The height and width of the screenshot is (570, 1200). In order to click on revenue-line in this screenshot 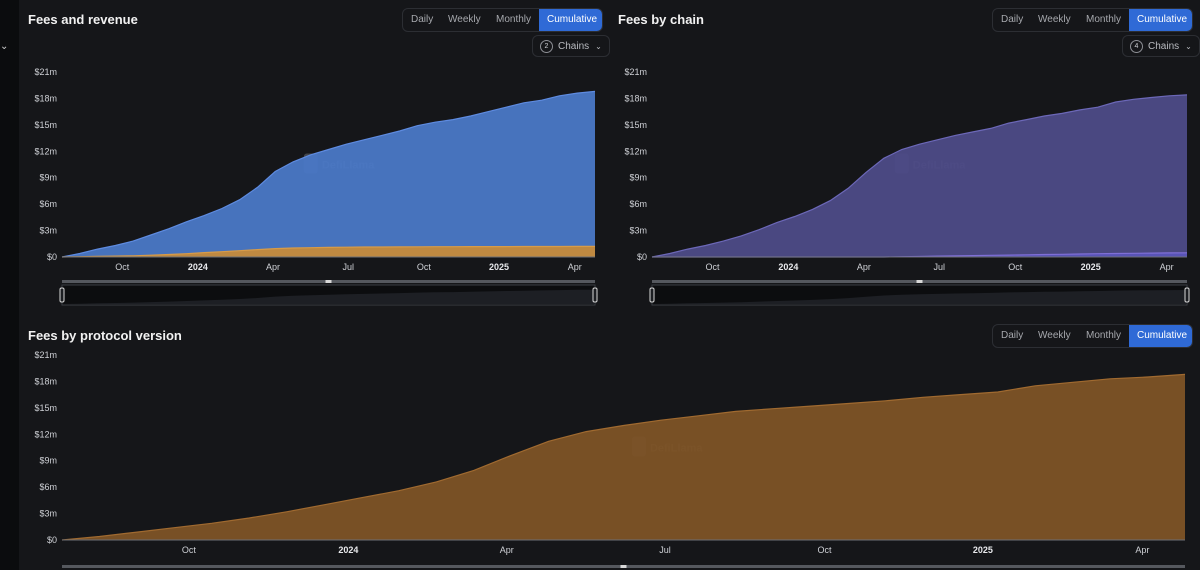, I will do `click(328, 251)`.